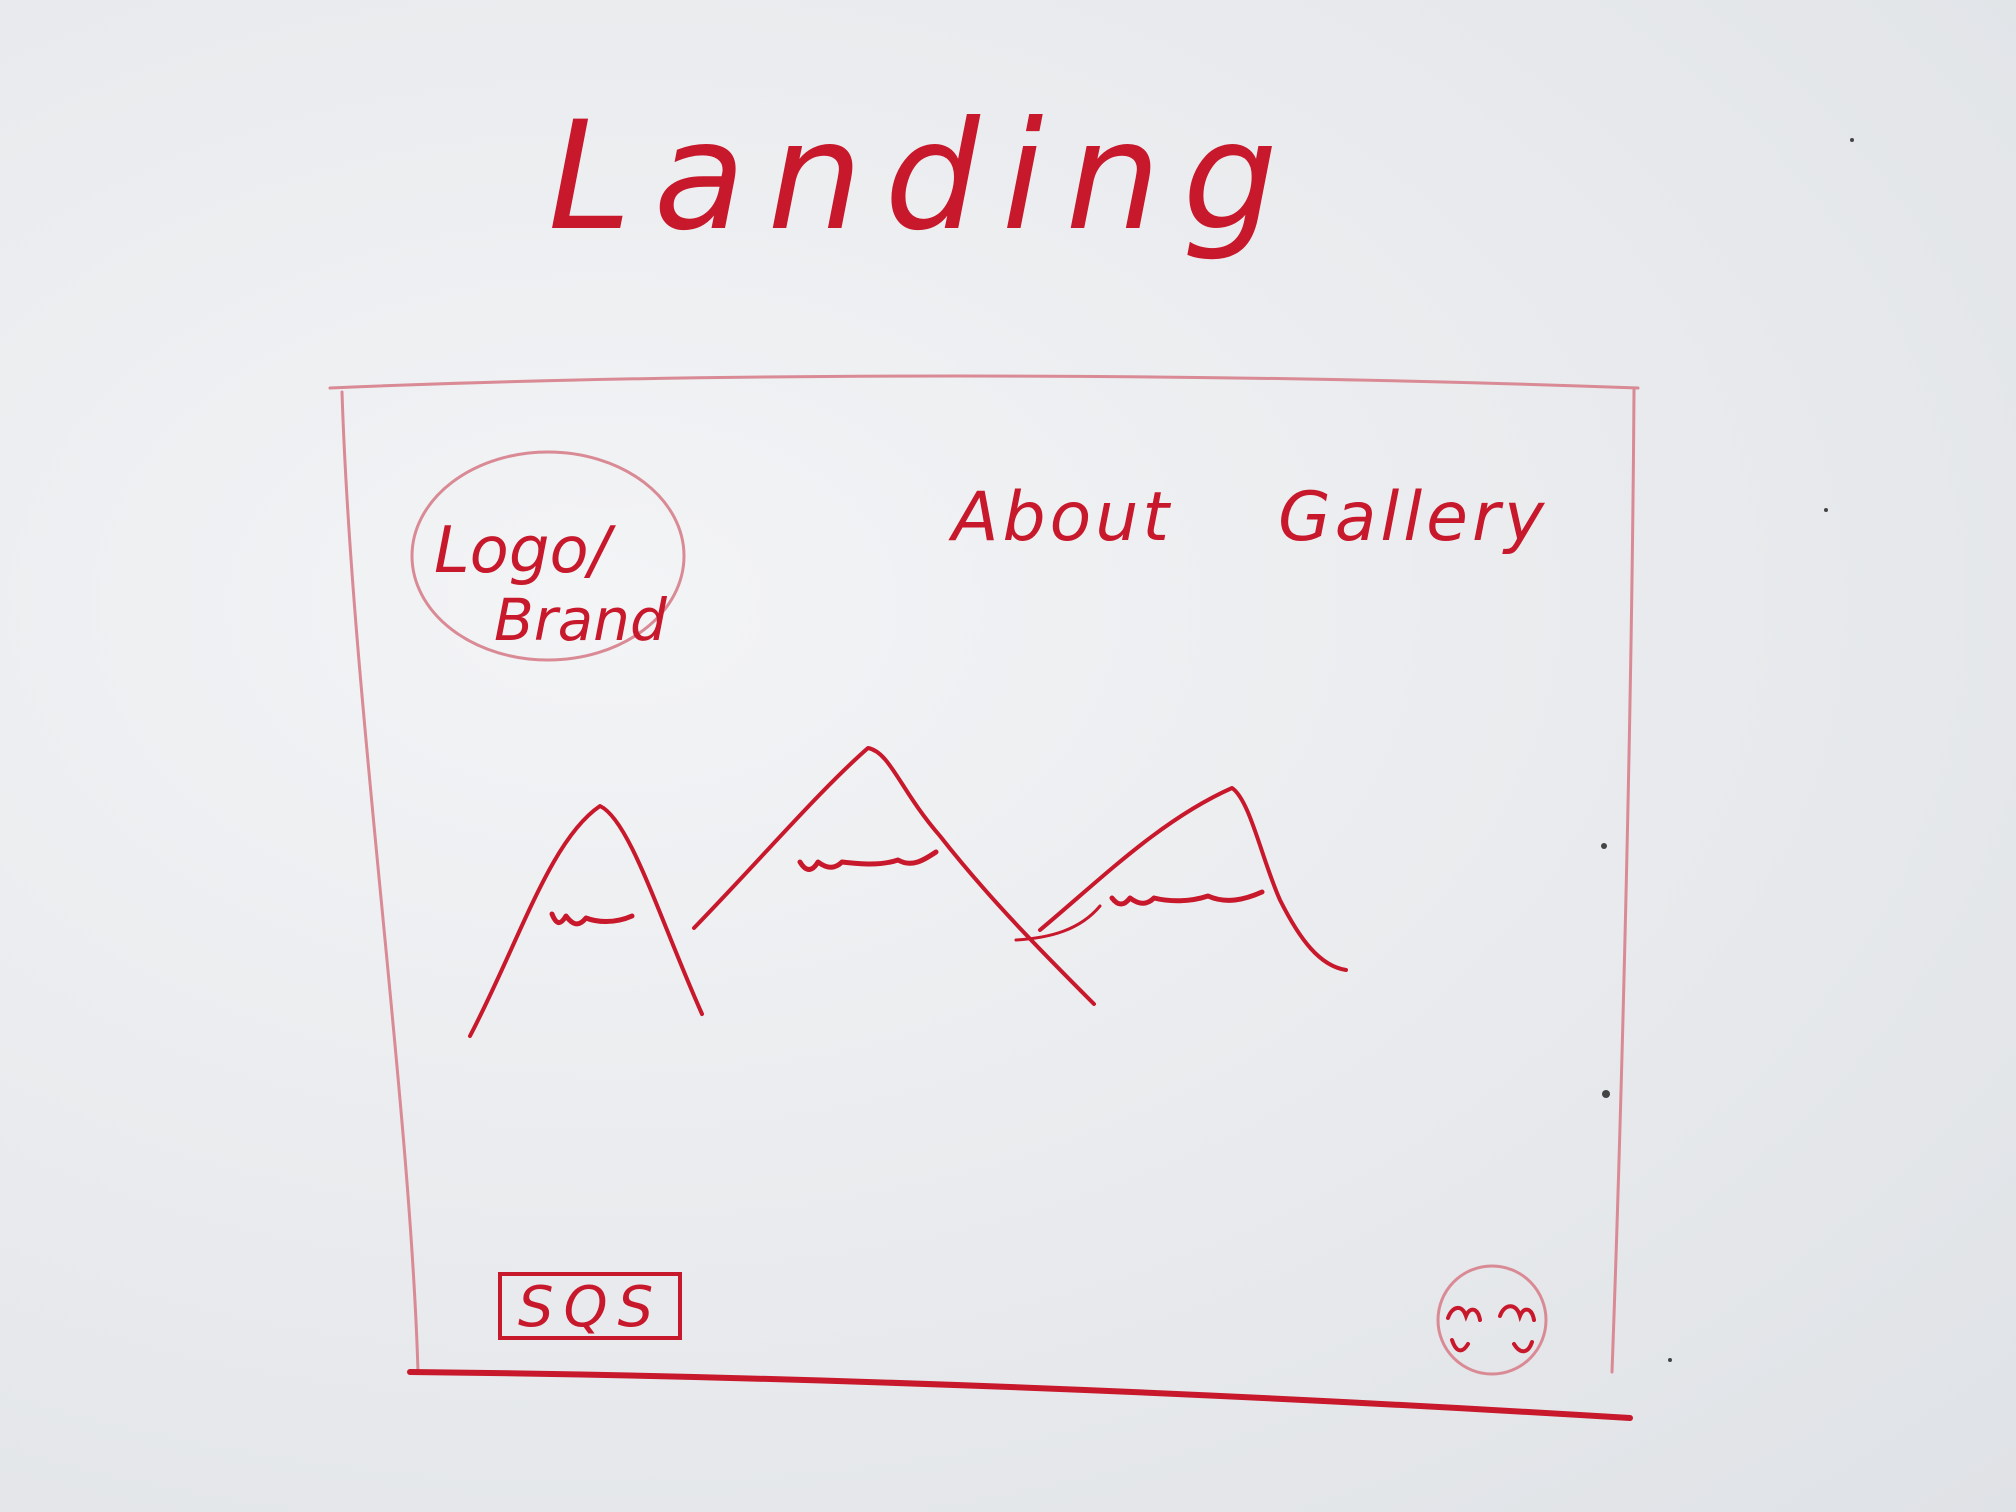 This screenshot has height=1512, width=2016. Describe the element at coordinates (1413, 517) in the screenshot. I see `nav-gallery-link: Gallery` at that location.